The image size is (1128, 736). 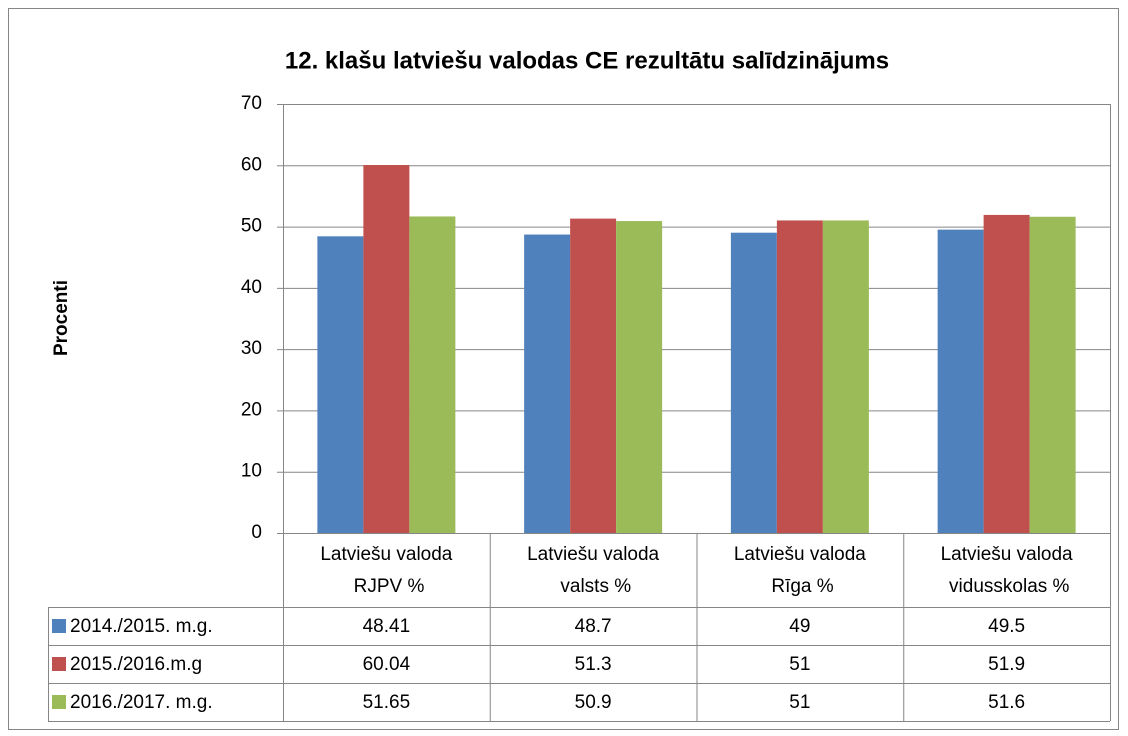 I want to click on x-tick-label: Latviešu valoda Rīga %, so click(x=800, y=570).